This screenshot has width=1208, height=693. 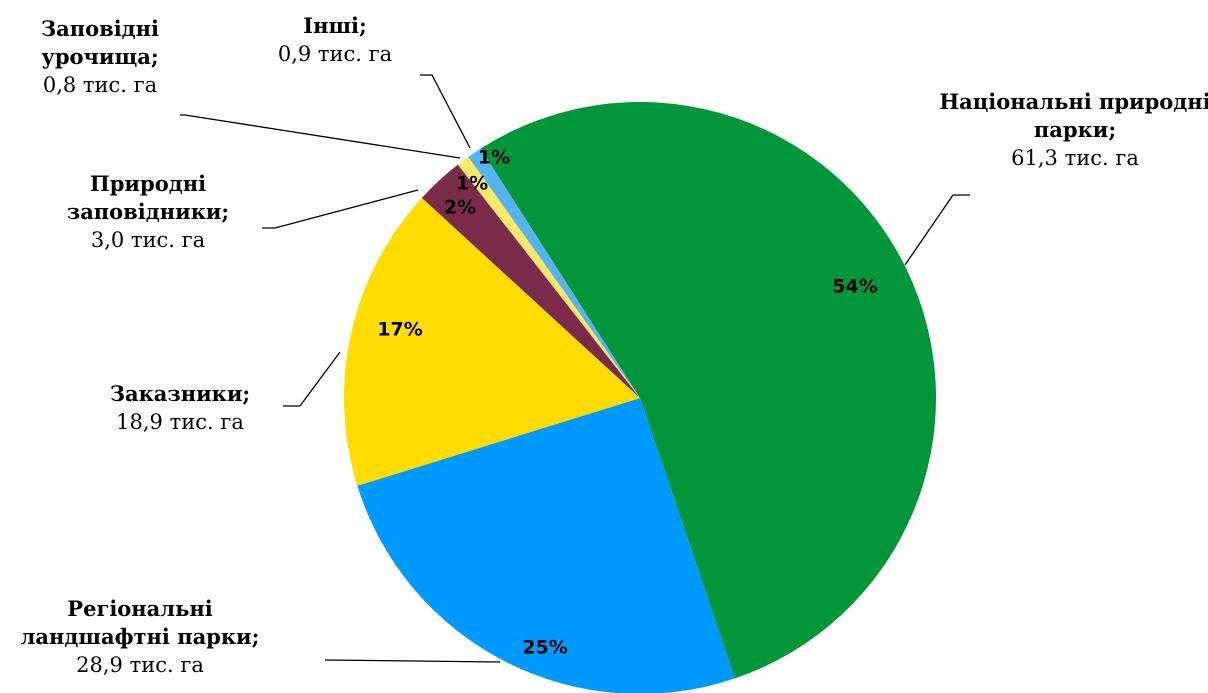 I want to click on slice-name: Національні природні парки;, so click(x=1073, y=115).